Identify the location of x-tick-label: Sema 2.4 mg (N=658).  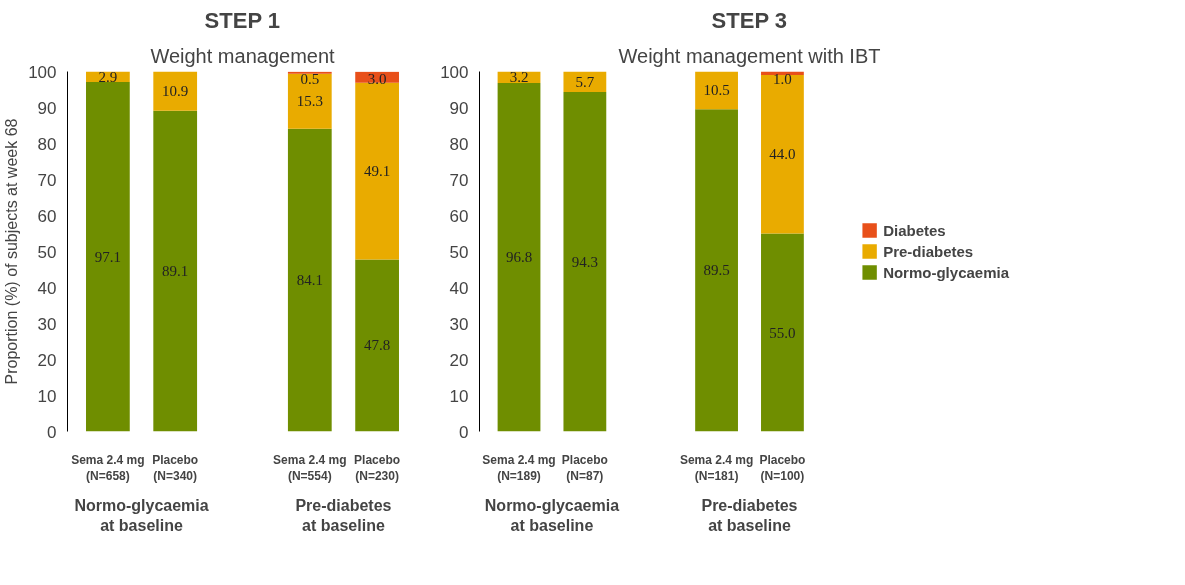
(108, 468).